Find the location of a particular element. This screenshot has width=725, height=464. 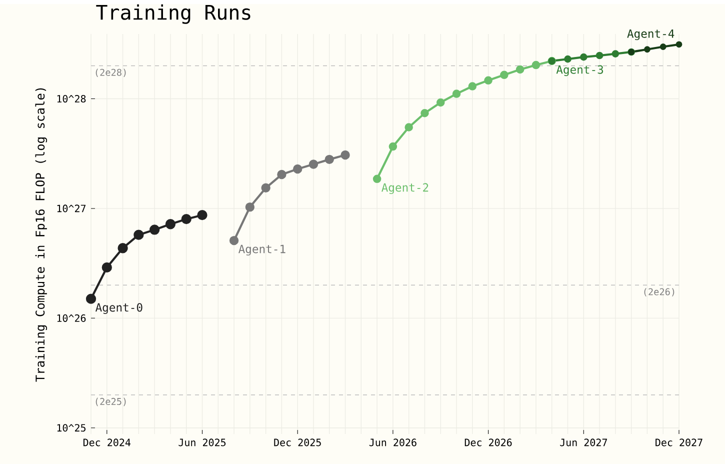

series-label: Agent-1 is located at coordinates (262, 250).